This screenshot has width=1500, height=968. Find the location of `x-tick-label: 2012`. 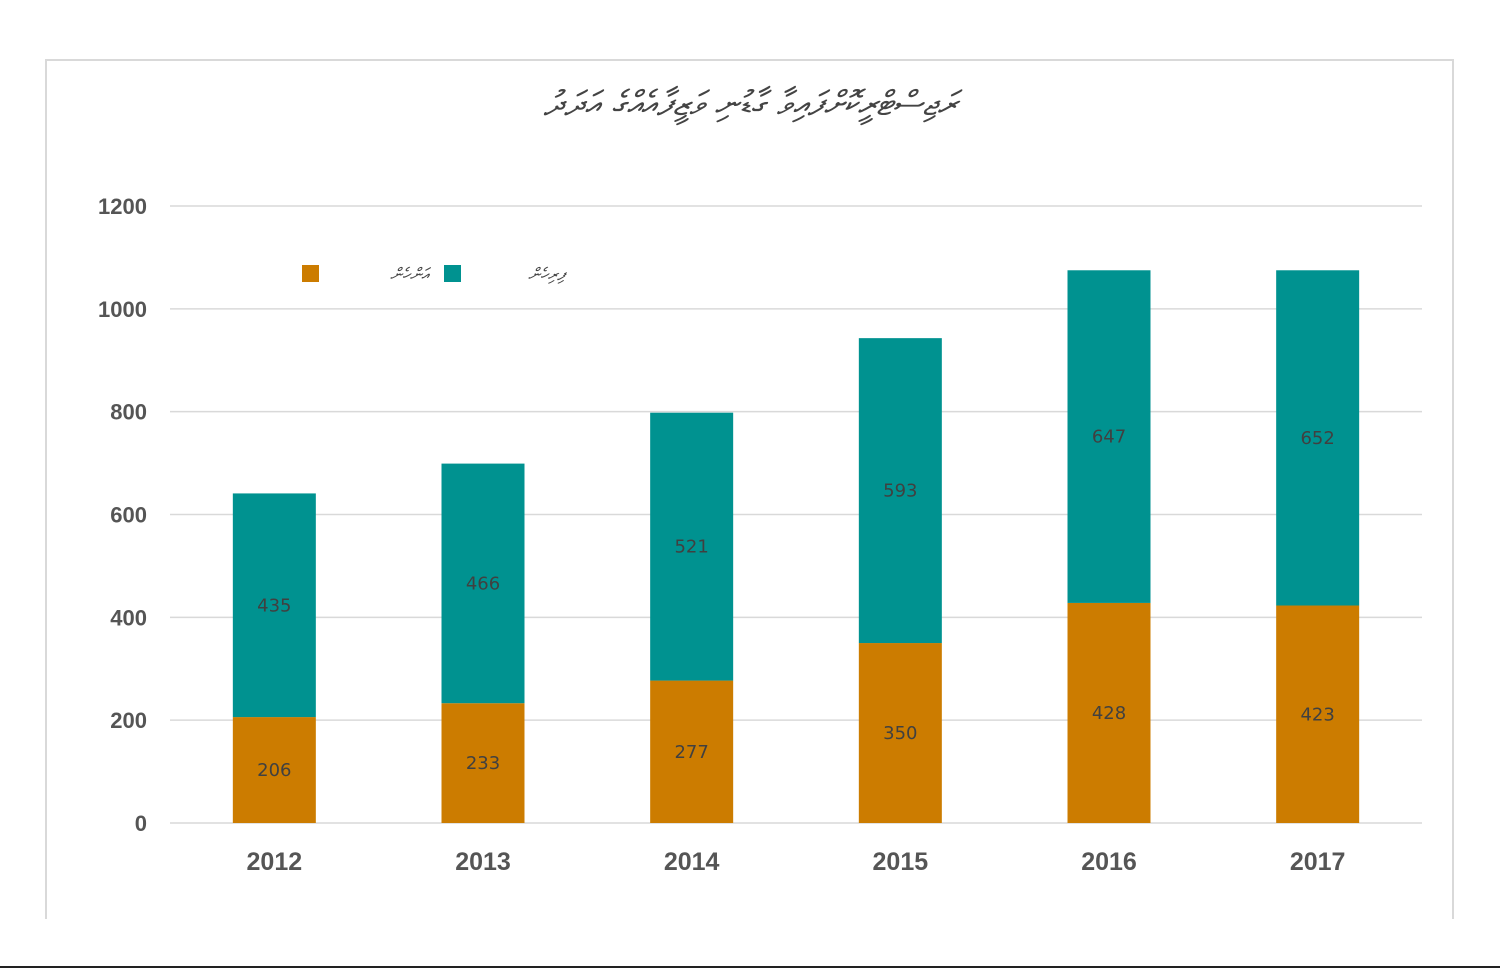

x-tick-label: 2012 is located at coordinates (275, 862).